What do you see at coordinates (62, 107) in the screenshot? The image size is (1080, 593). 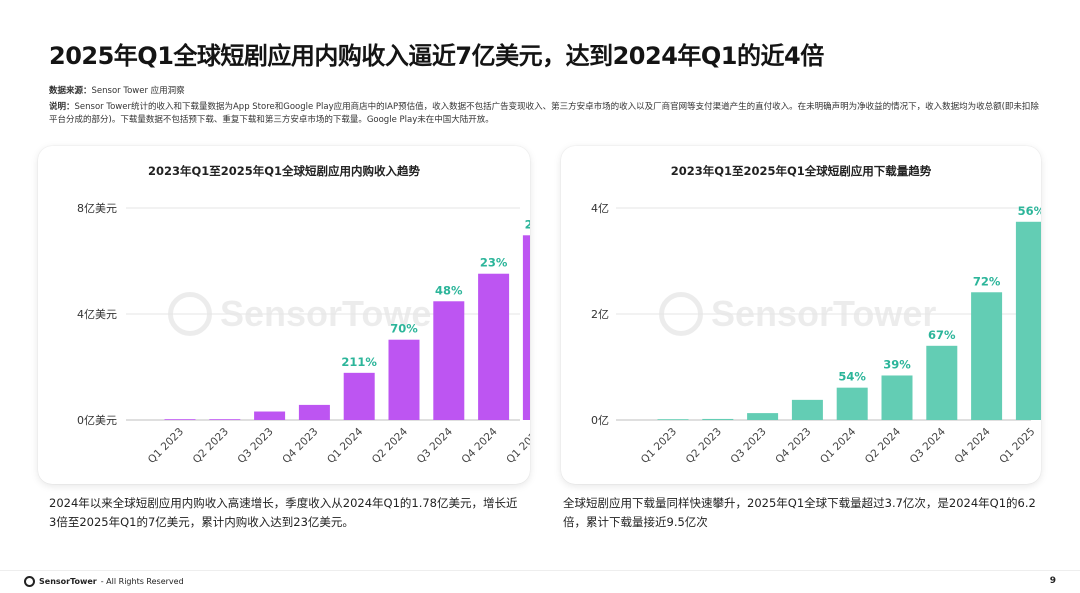 I see `note-label: 说明：` at bounding box center [62, 107].